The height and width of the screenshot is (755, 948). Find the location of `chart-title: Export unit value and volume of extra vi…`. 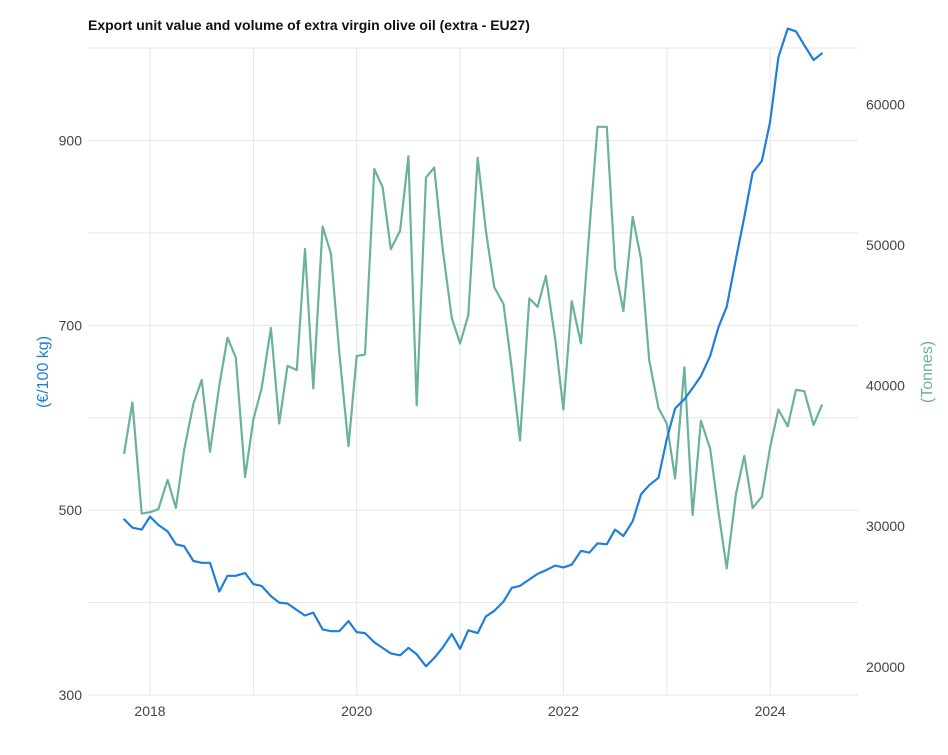

chart-title: Export unit value and volume of extra vi… is located at coordinates (309, 25).